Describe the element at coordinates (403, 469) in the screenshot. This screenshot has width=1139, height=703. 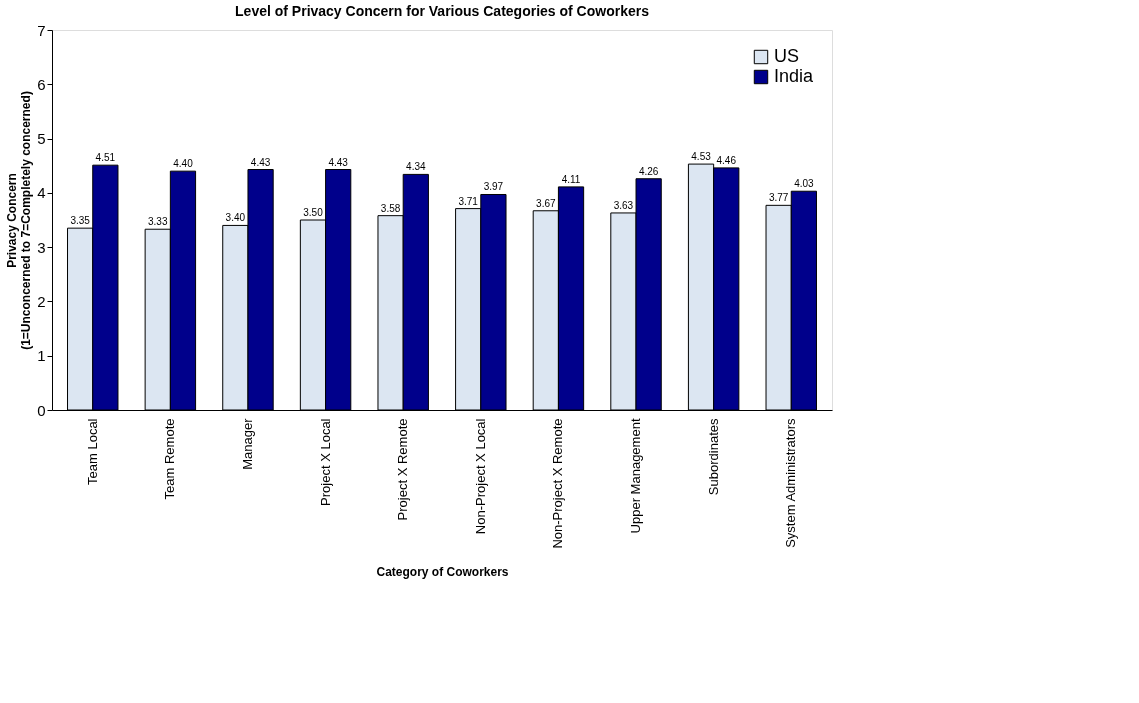
I see `x-tick-label: Project X Remote` at that location.